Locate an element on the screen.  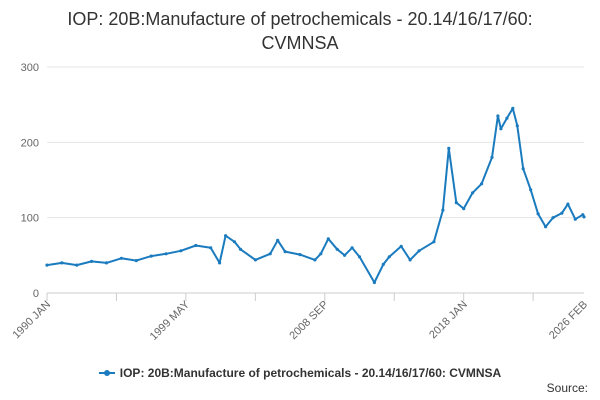
x-tick-label: 1999 MAY is located at coordinates (170, 320).